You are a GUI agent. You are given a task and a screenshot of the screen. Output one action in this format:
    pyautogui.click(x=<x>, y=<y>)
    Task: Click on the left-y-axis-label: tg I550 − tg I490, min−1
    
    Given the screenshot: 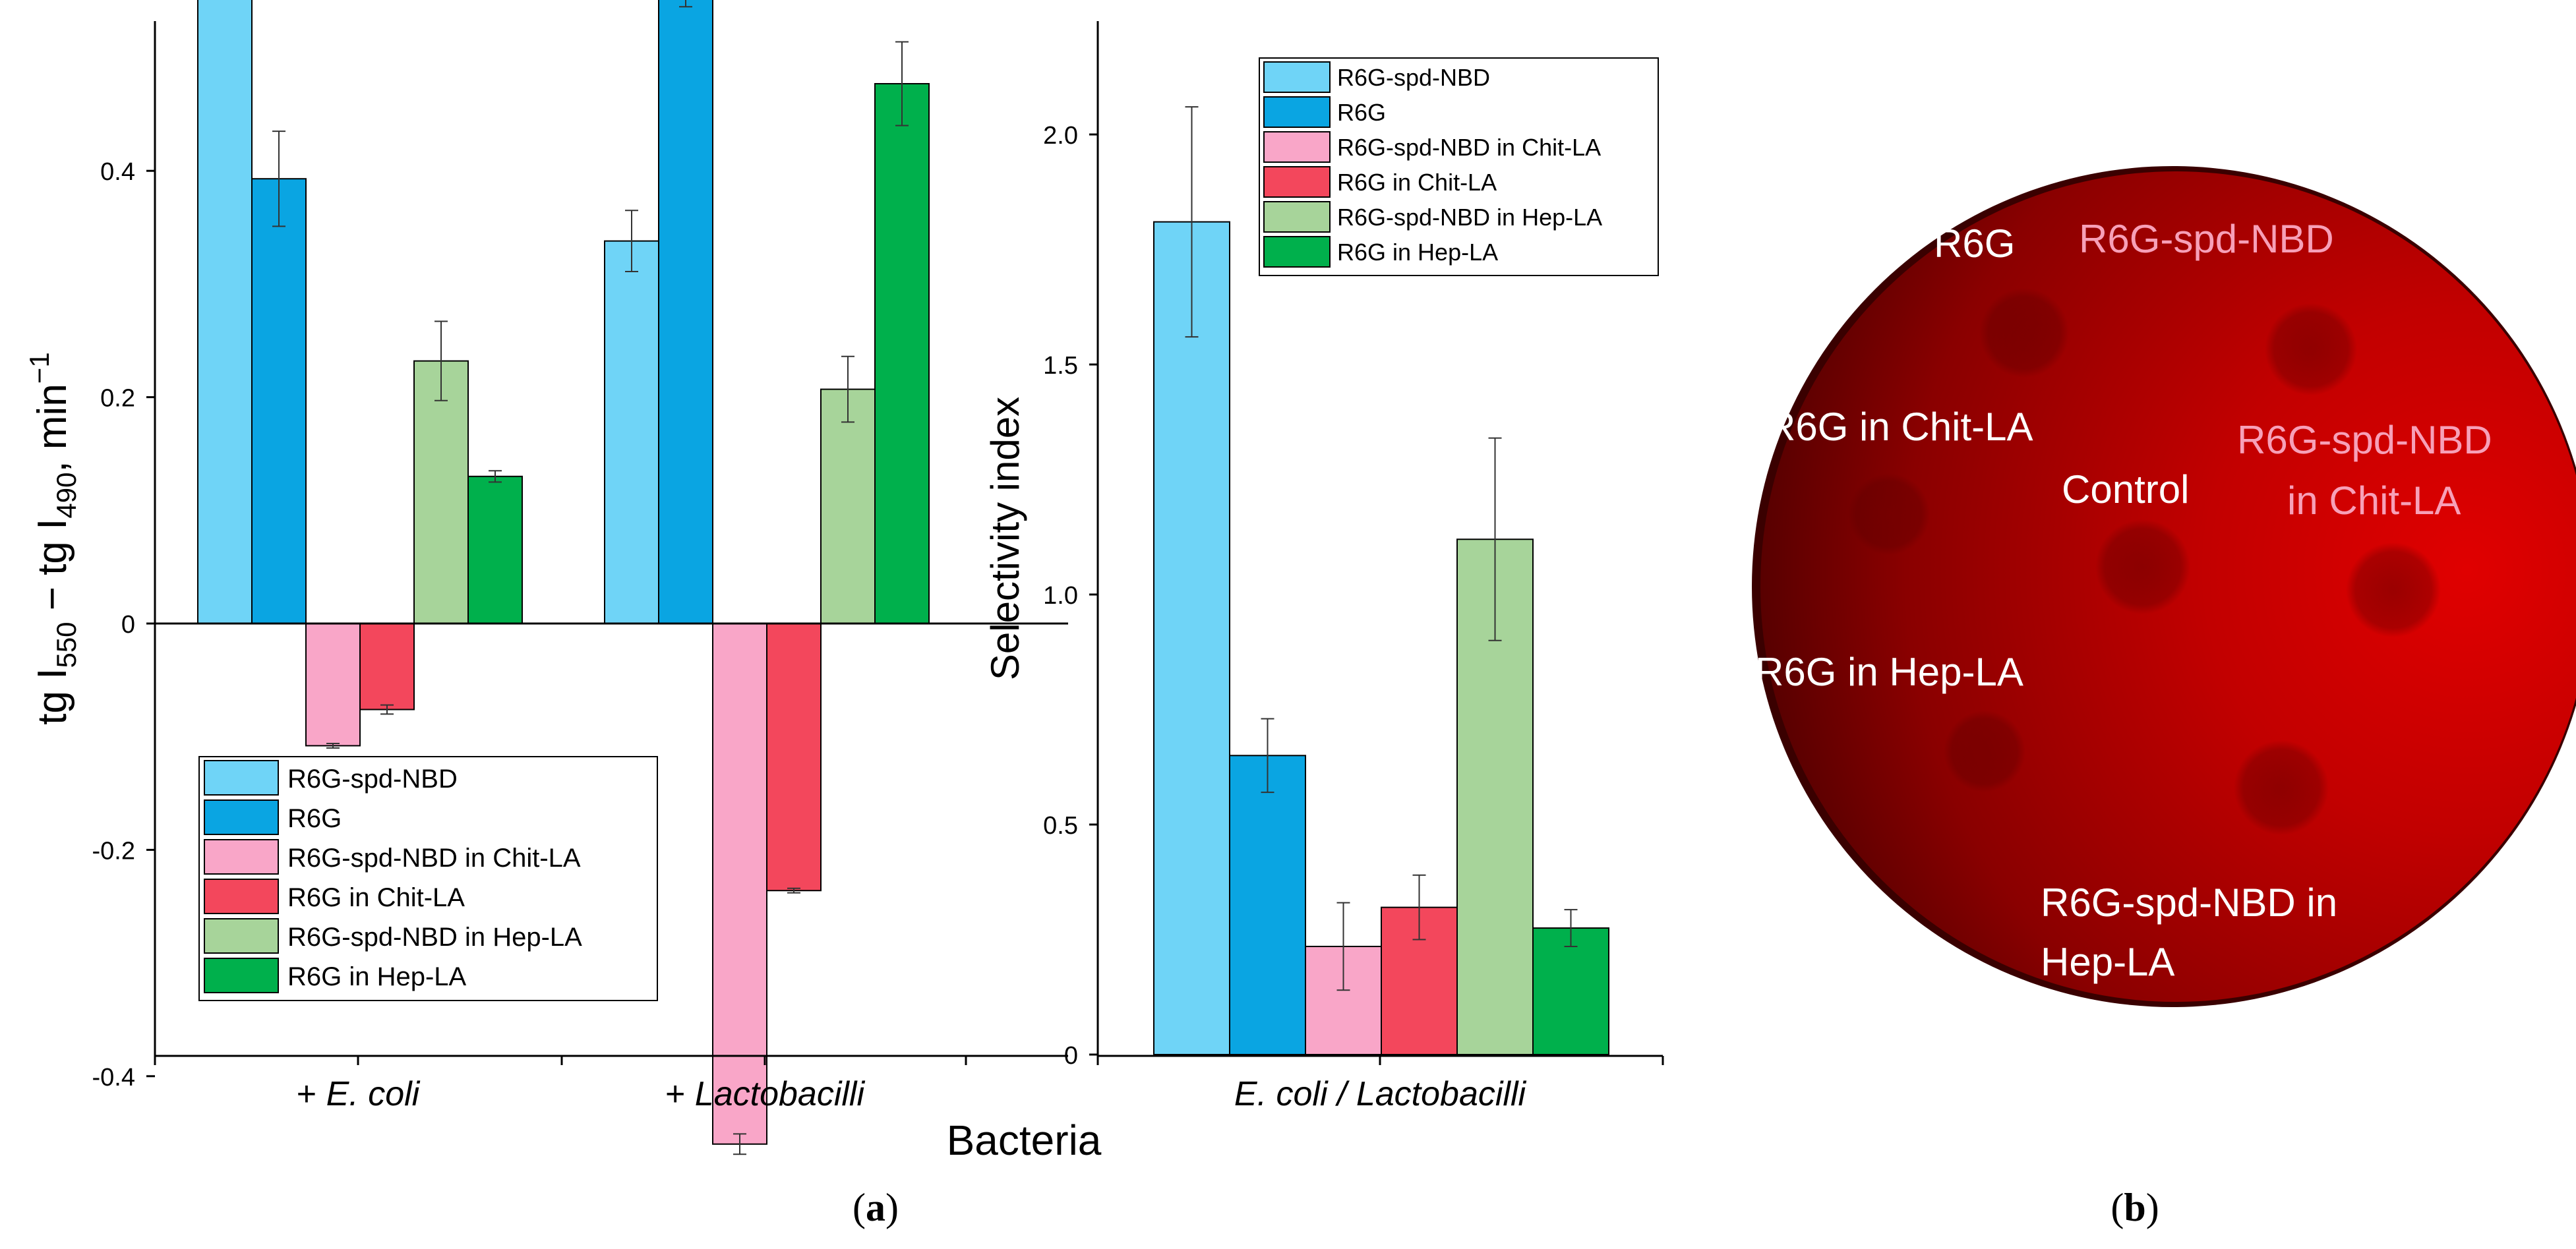 What is the action you would take?
    pyautogui.click(x=53, y=538)
    